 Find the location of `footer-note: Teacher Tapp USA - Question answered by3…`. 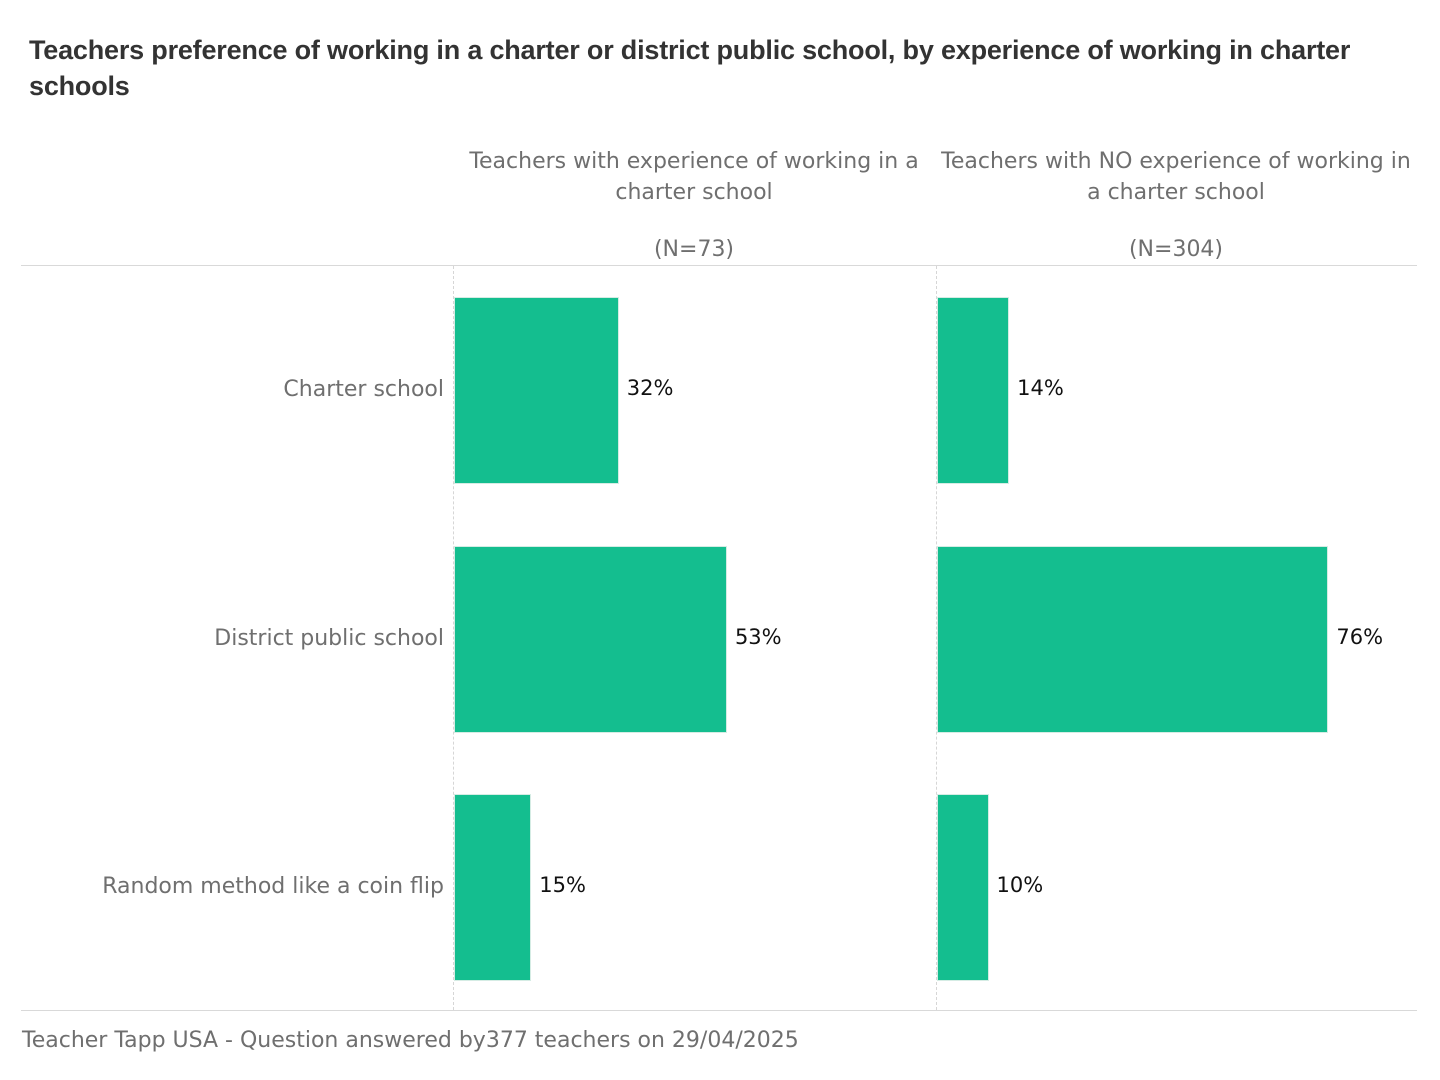

footer-note: Teacher Tapp USA - Question answered by3… is located at coordinates (410, 1040).